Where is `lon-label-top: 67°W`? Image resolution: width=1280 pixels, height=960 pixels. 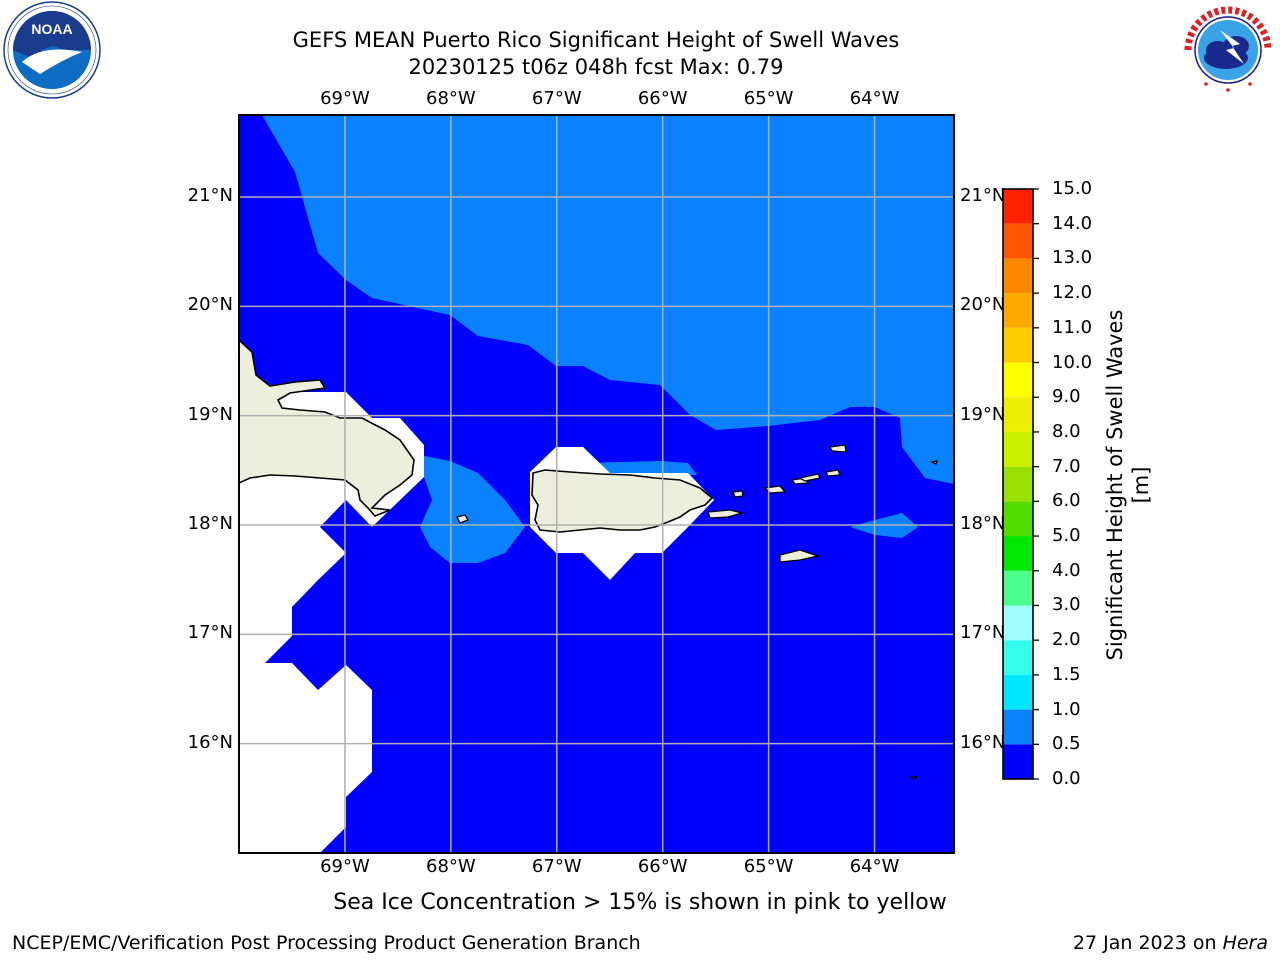
lon-label-top: 67°W is located at coordinates (556, 98).